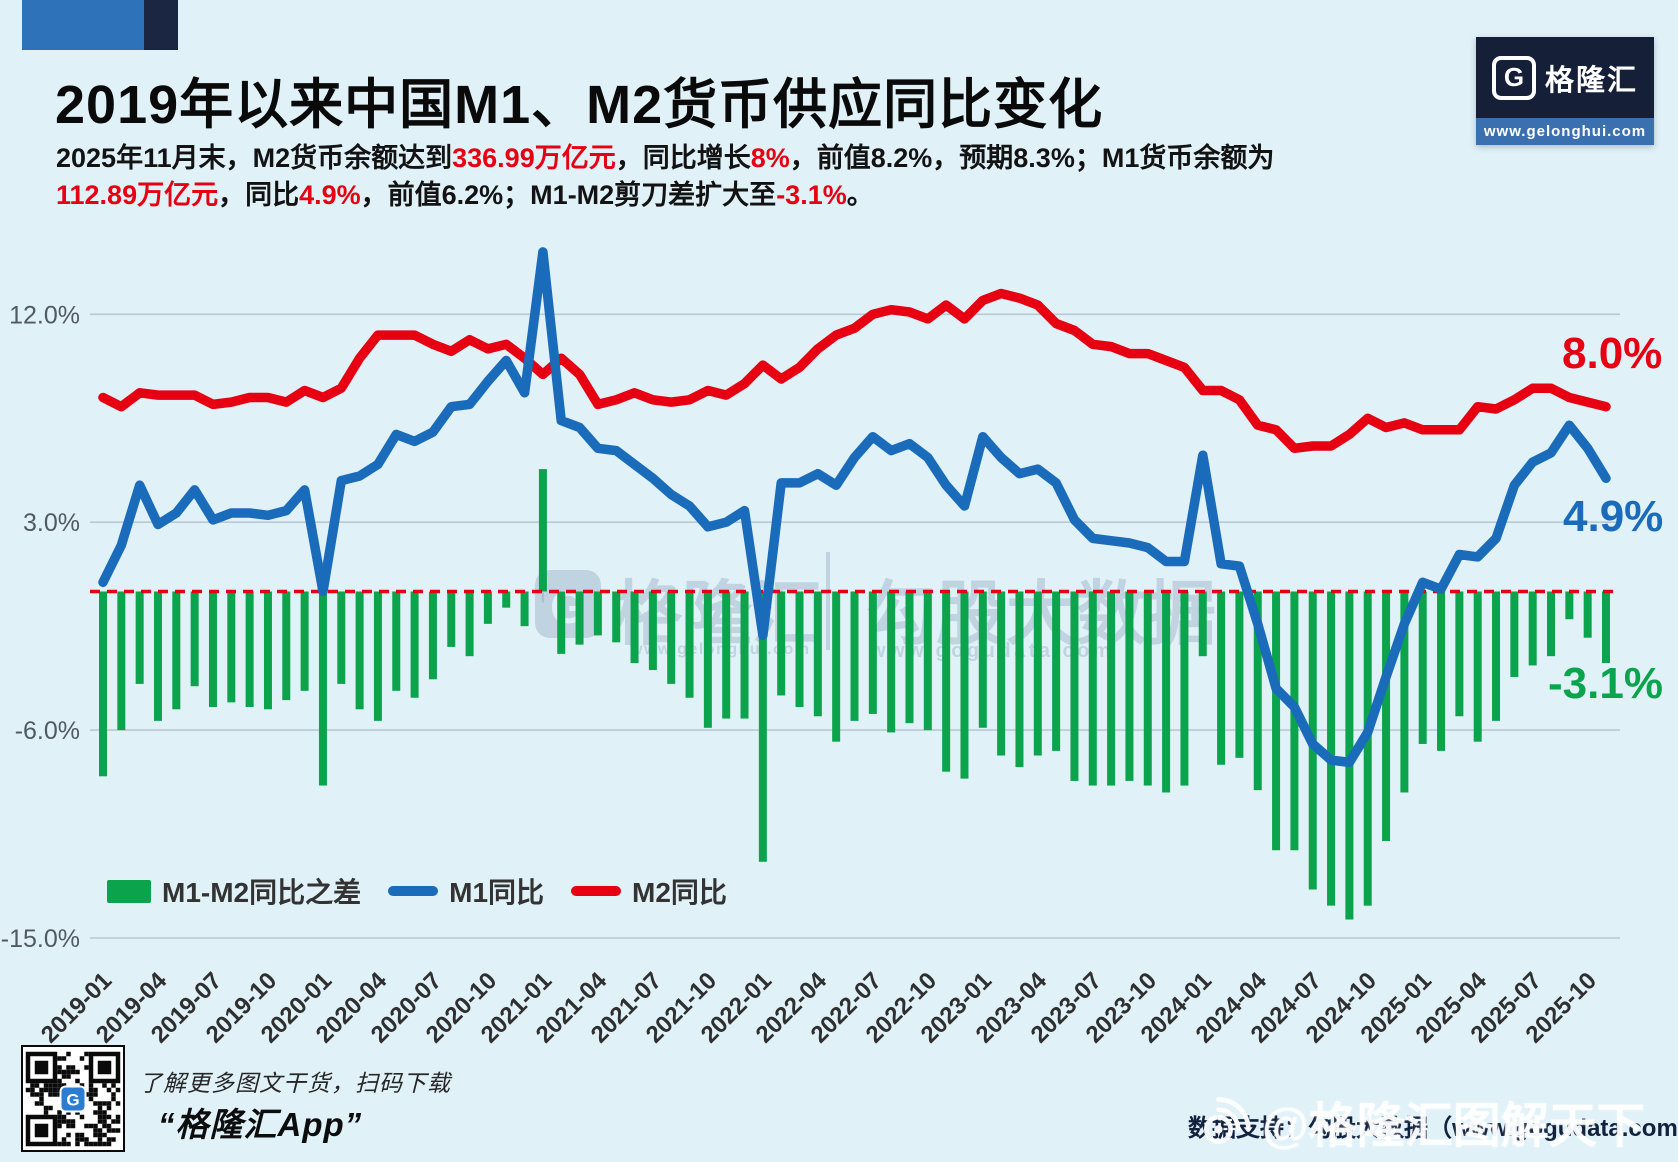  What do you see at coordinates (137, 195) in the screenshot?
I see `subtitle-segment: 112.89万亿元` at bounding box center [137, 195].